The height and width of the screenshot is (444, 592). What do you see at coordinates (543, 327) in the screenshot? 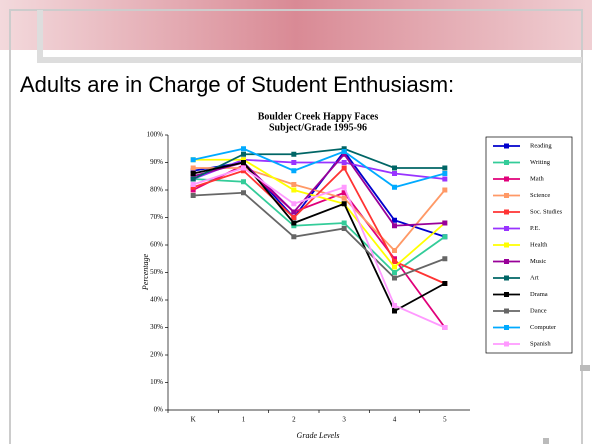
I see `legend-label: Computer` at bounding box center [543, 327].